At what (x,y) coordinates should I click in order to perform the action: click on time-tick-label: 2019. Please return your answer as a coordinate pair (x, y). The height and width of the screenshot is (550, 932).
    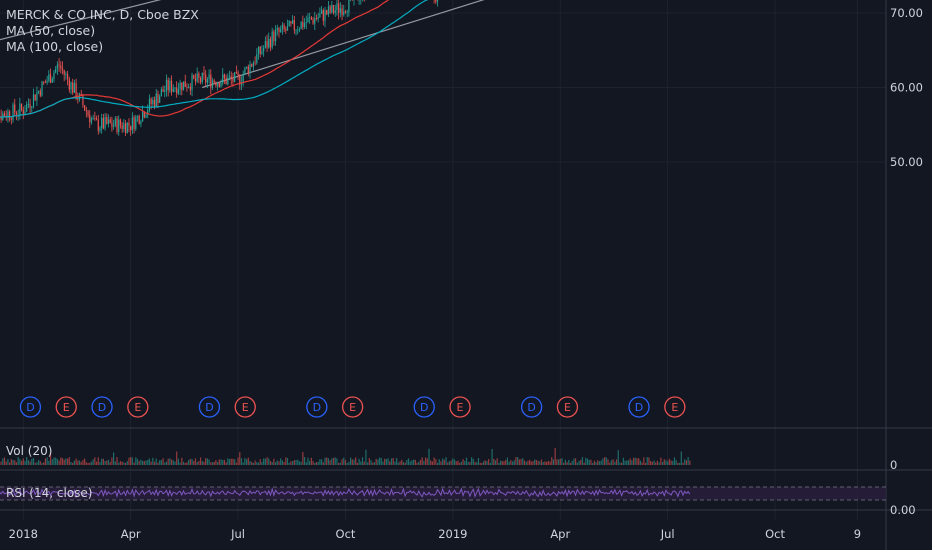
    Looking at the image, I should click on (452, 534).